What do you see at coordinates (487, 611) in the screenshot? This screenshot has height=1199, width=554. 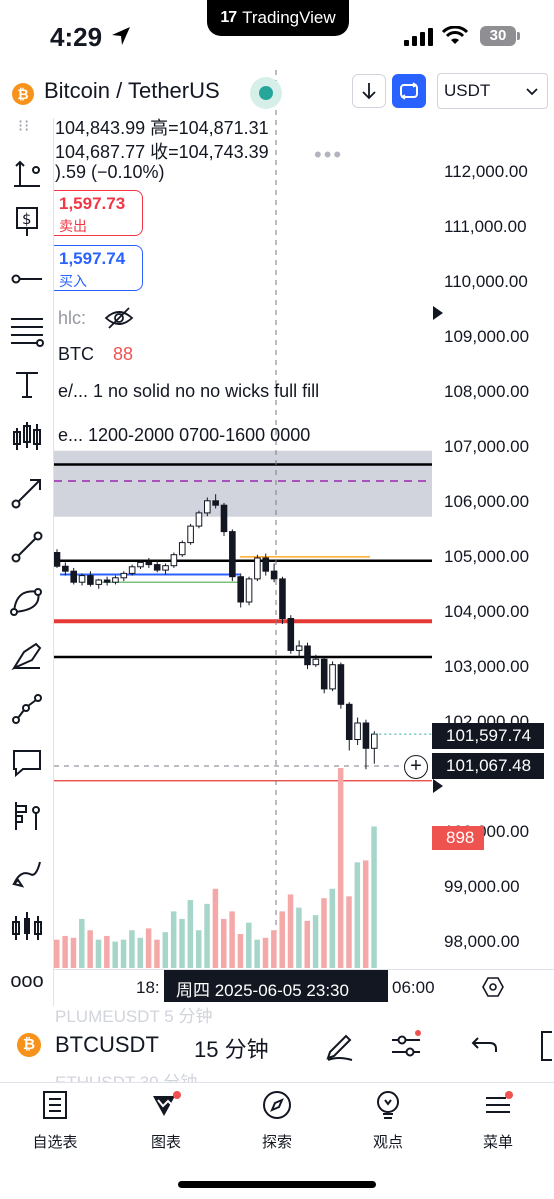 I see `price-axis-label: 104,000.00` at bounding box center [487, 611].